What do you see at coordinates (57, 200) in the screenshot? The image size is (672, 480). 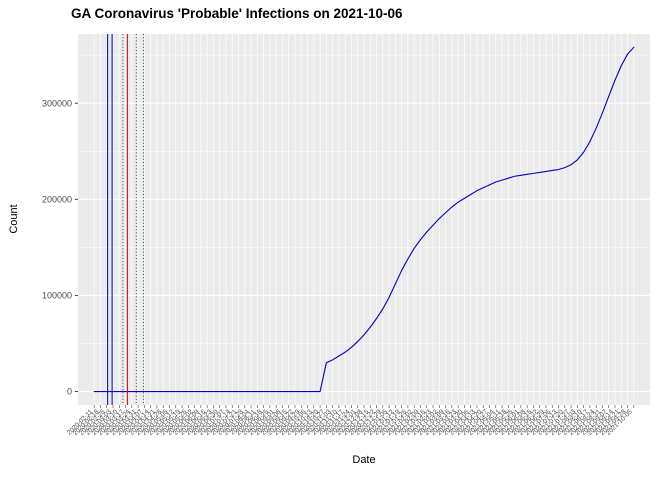 I see `y-tick-label: 200000` at bounding box center [57, 200].